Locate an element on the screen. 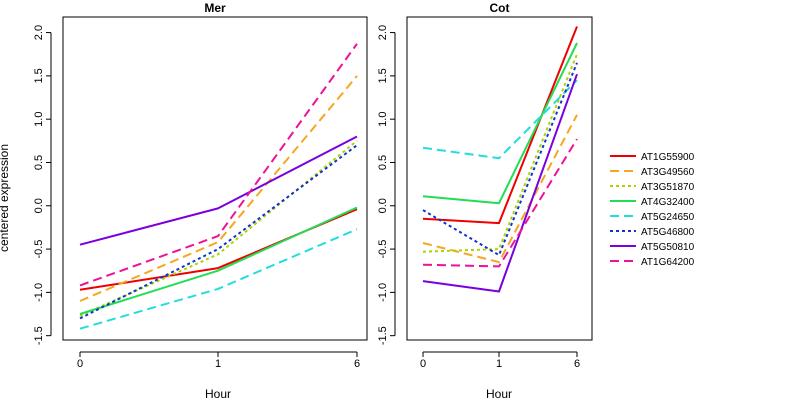 The height and width of the screenshot is (400, 800). legend-item: AT1G64200 is located at coordinates (652, 262).